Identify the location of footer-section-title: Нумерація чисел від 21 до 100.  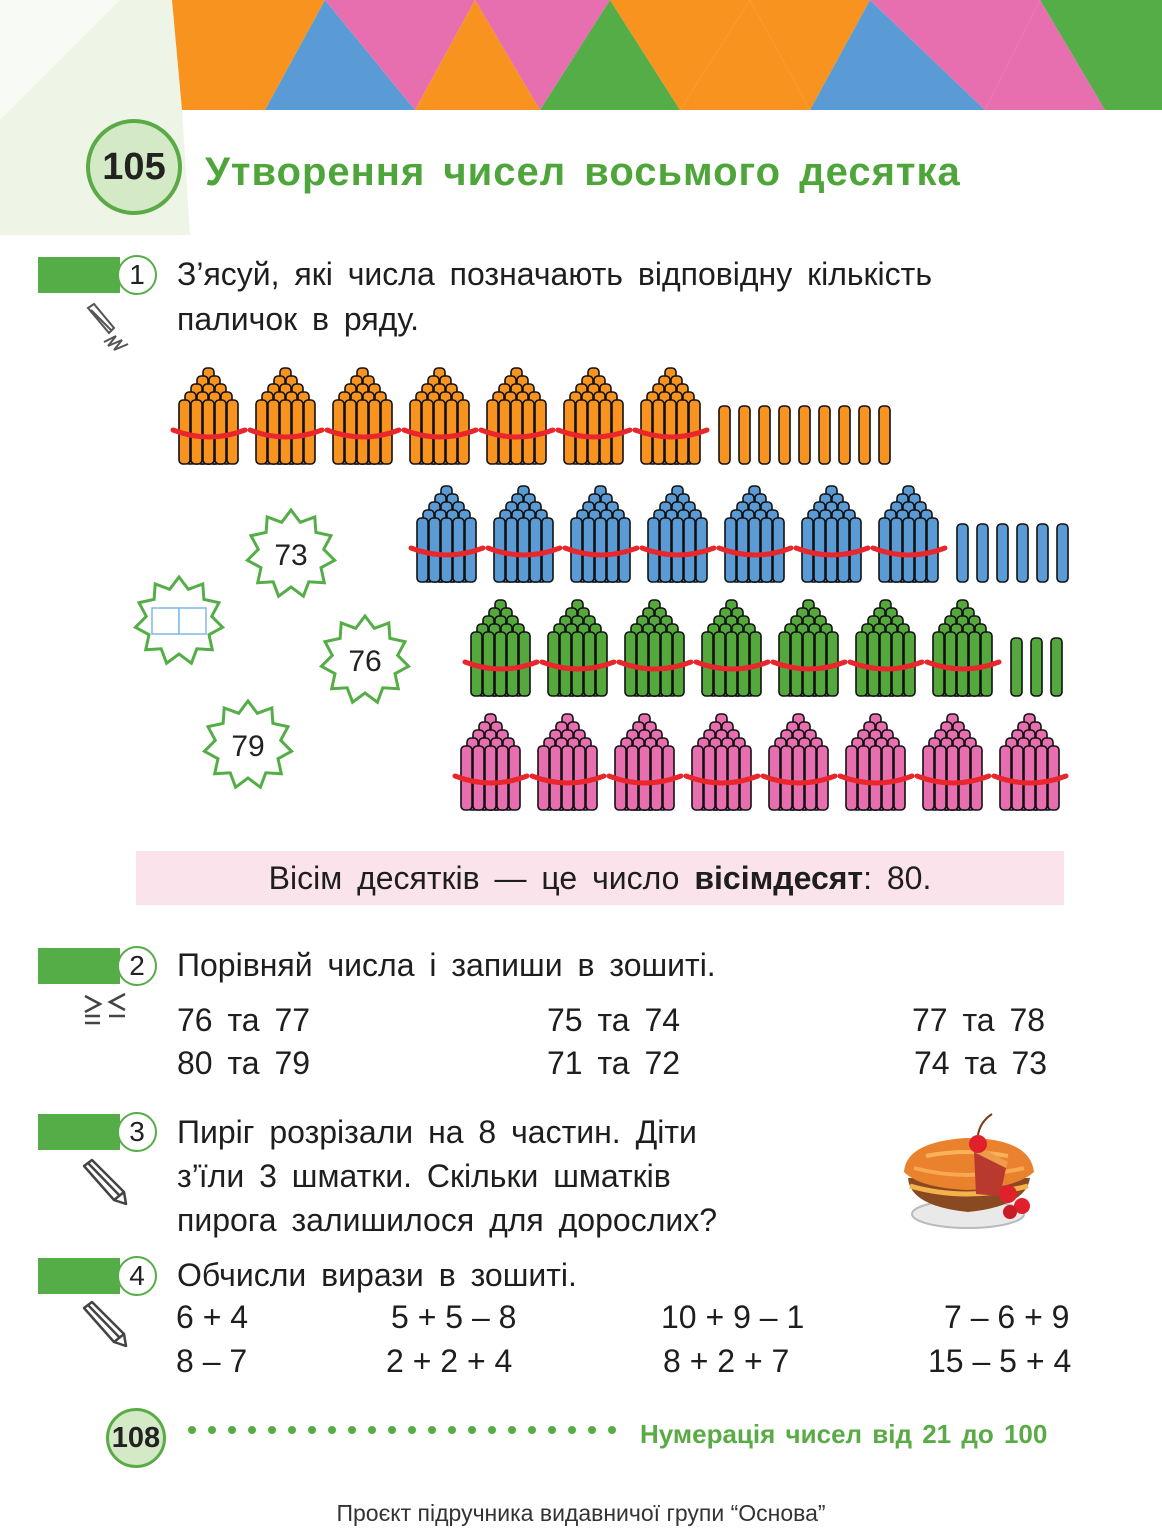
(844, 1434).